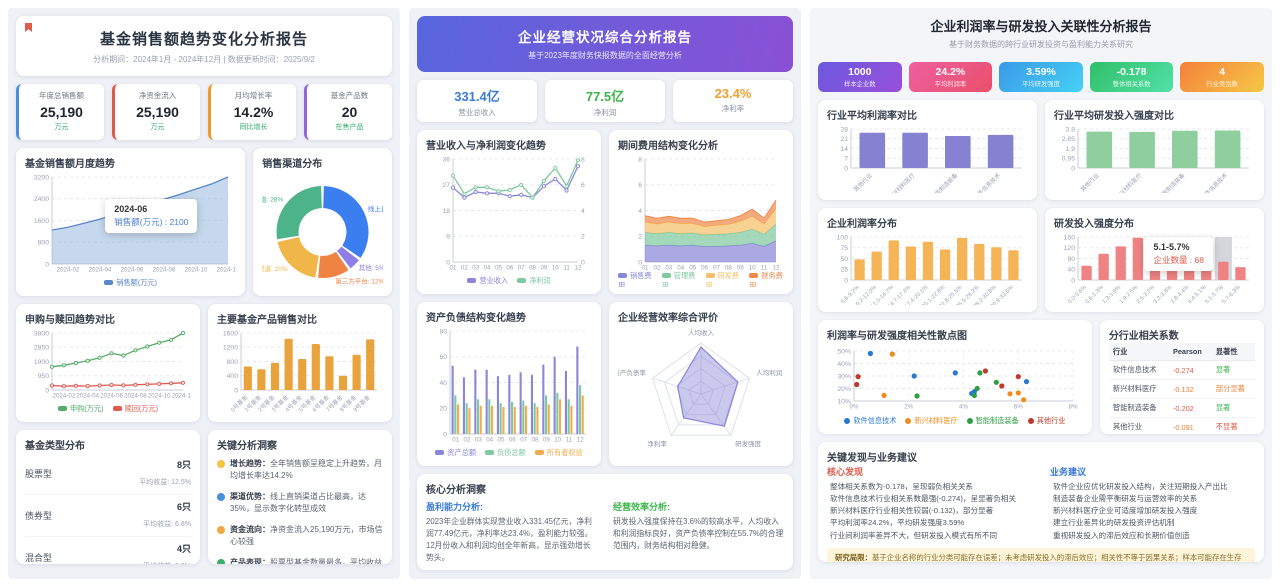 This screenshot has height=587, width=1280. I want to click on kpi-label: 净资金流入, so click(157, 95).